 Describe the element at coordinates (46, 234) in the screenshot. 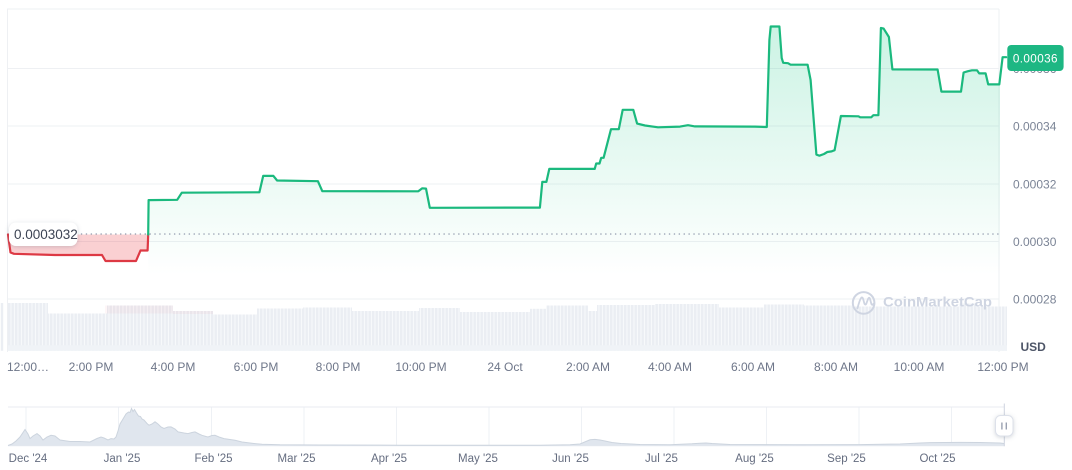

I see `svg-text: 0.0003032` at that location.